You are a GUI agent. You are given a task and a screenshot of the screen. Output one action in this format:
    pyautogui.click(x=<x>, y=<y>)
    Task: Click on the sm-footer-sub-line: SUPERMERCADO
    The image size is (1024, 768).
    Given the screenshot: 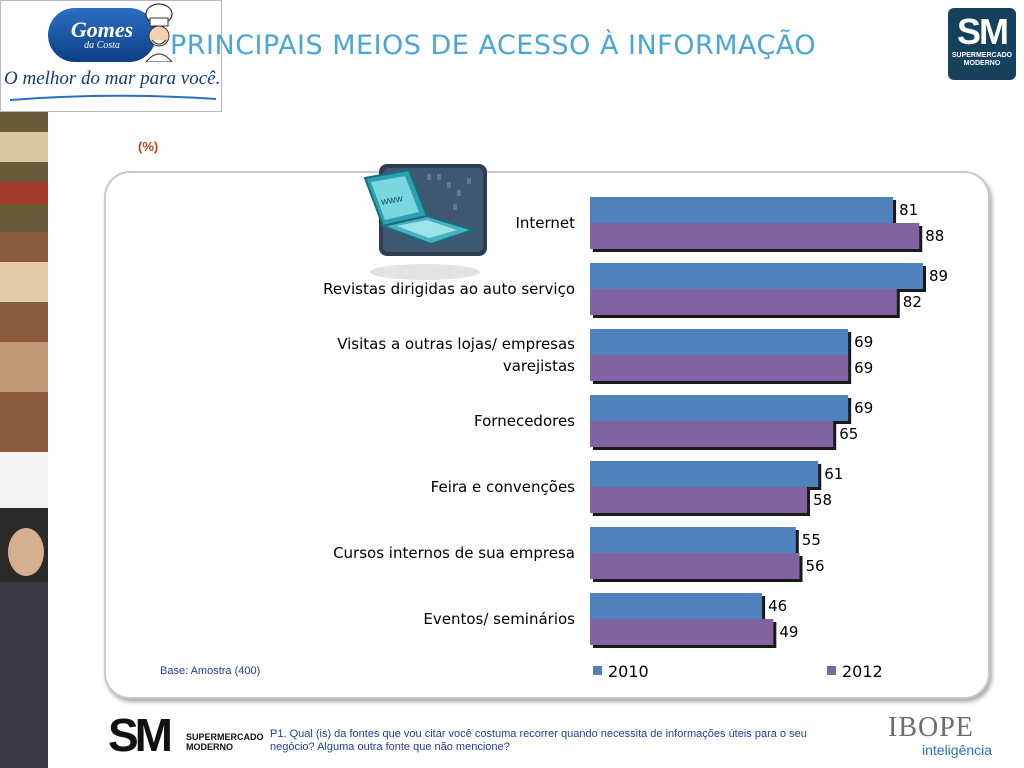 What is the action you would take?
    pyautogui.click(x=225, y=737)
    